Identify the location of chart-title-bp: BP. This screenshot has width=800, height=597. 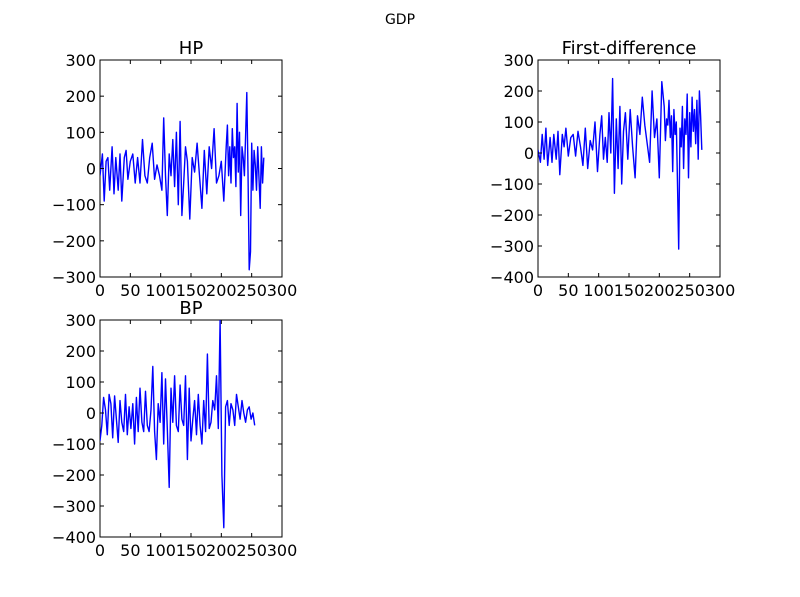
(190, 308).